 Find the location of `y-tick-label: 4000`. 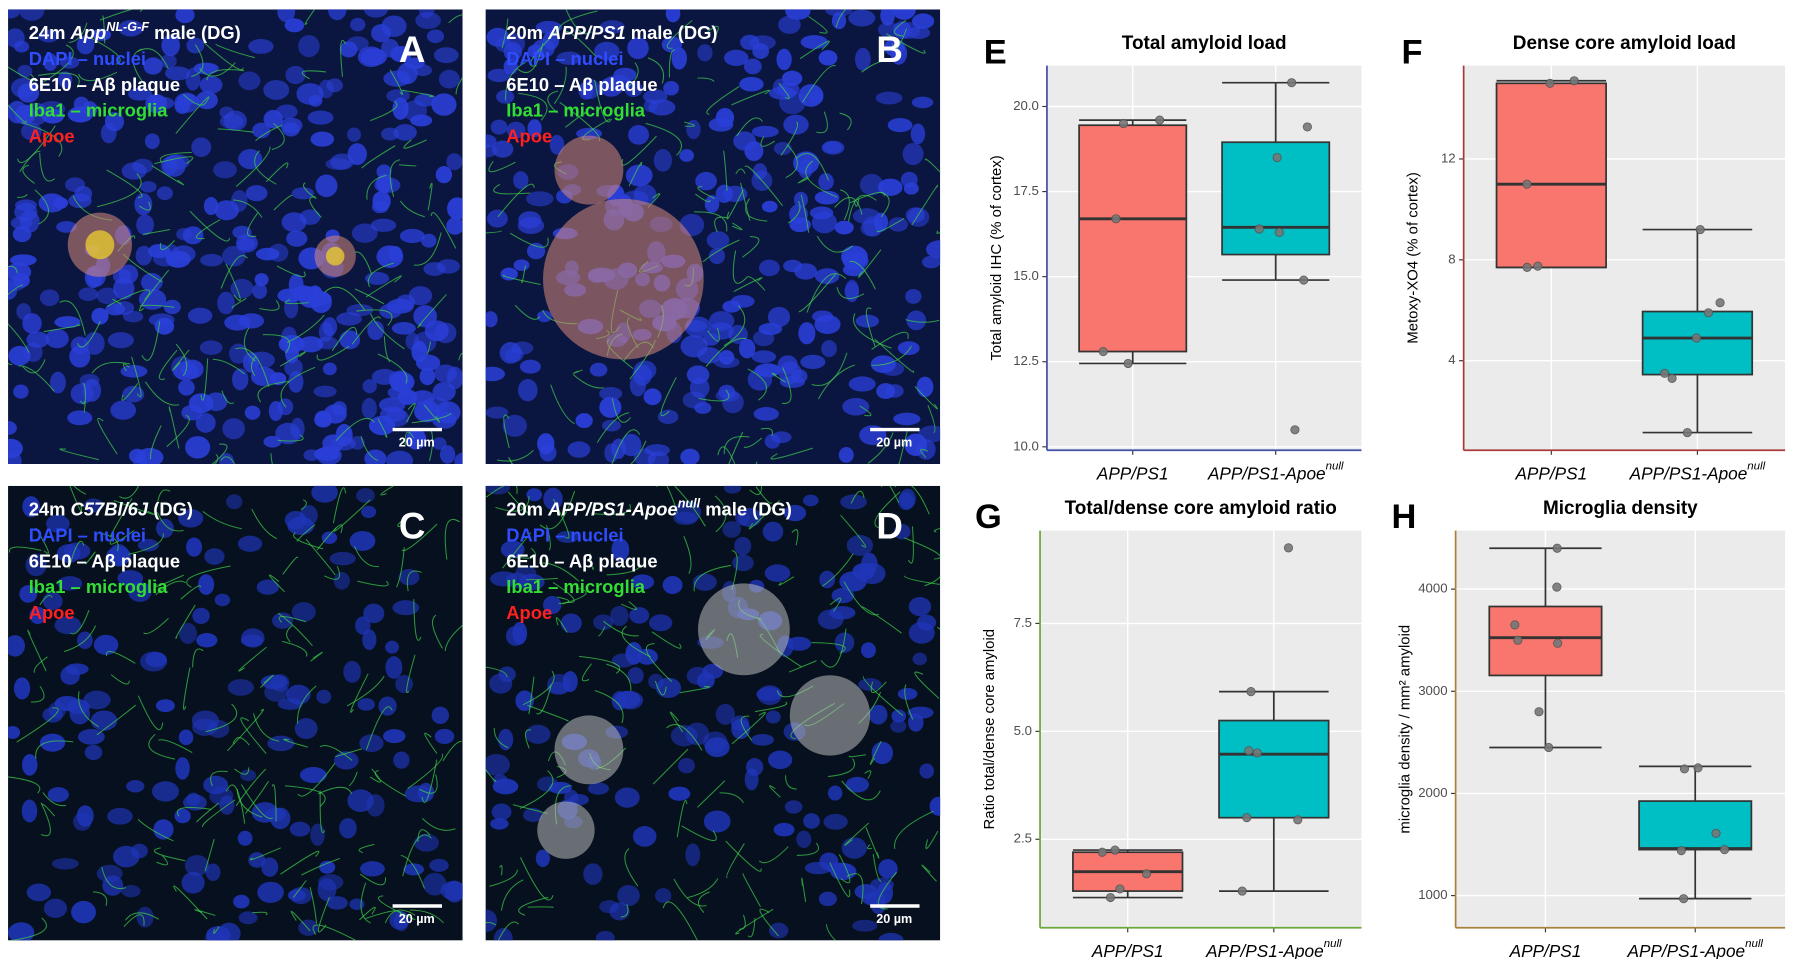

y-tick-label: 4000 is located at coordinates (1432, 588).